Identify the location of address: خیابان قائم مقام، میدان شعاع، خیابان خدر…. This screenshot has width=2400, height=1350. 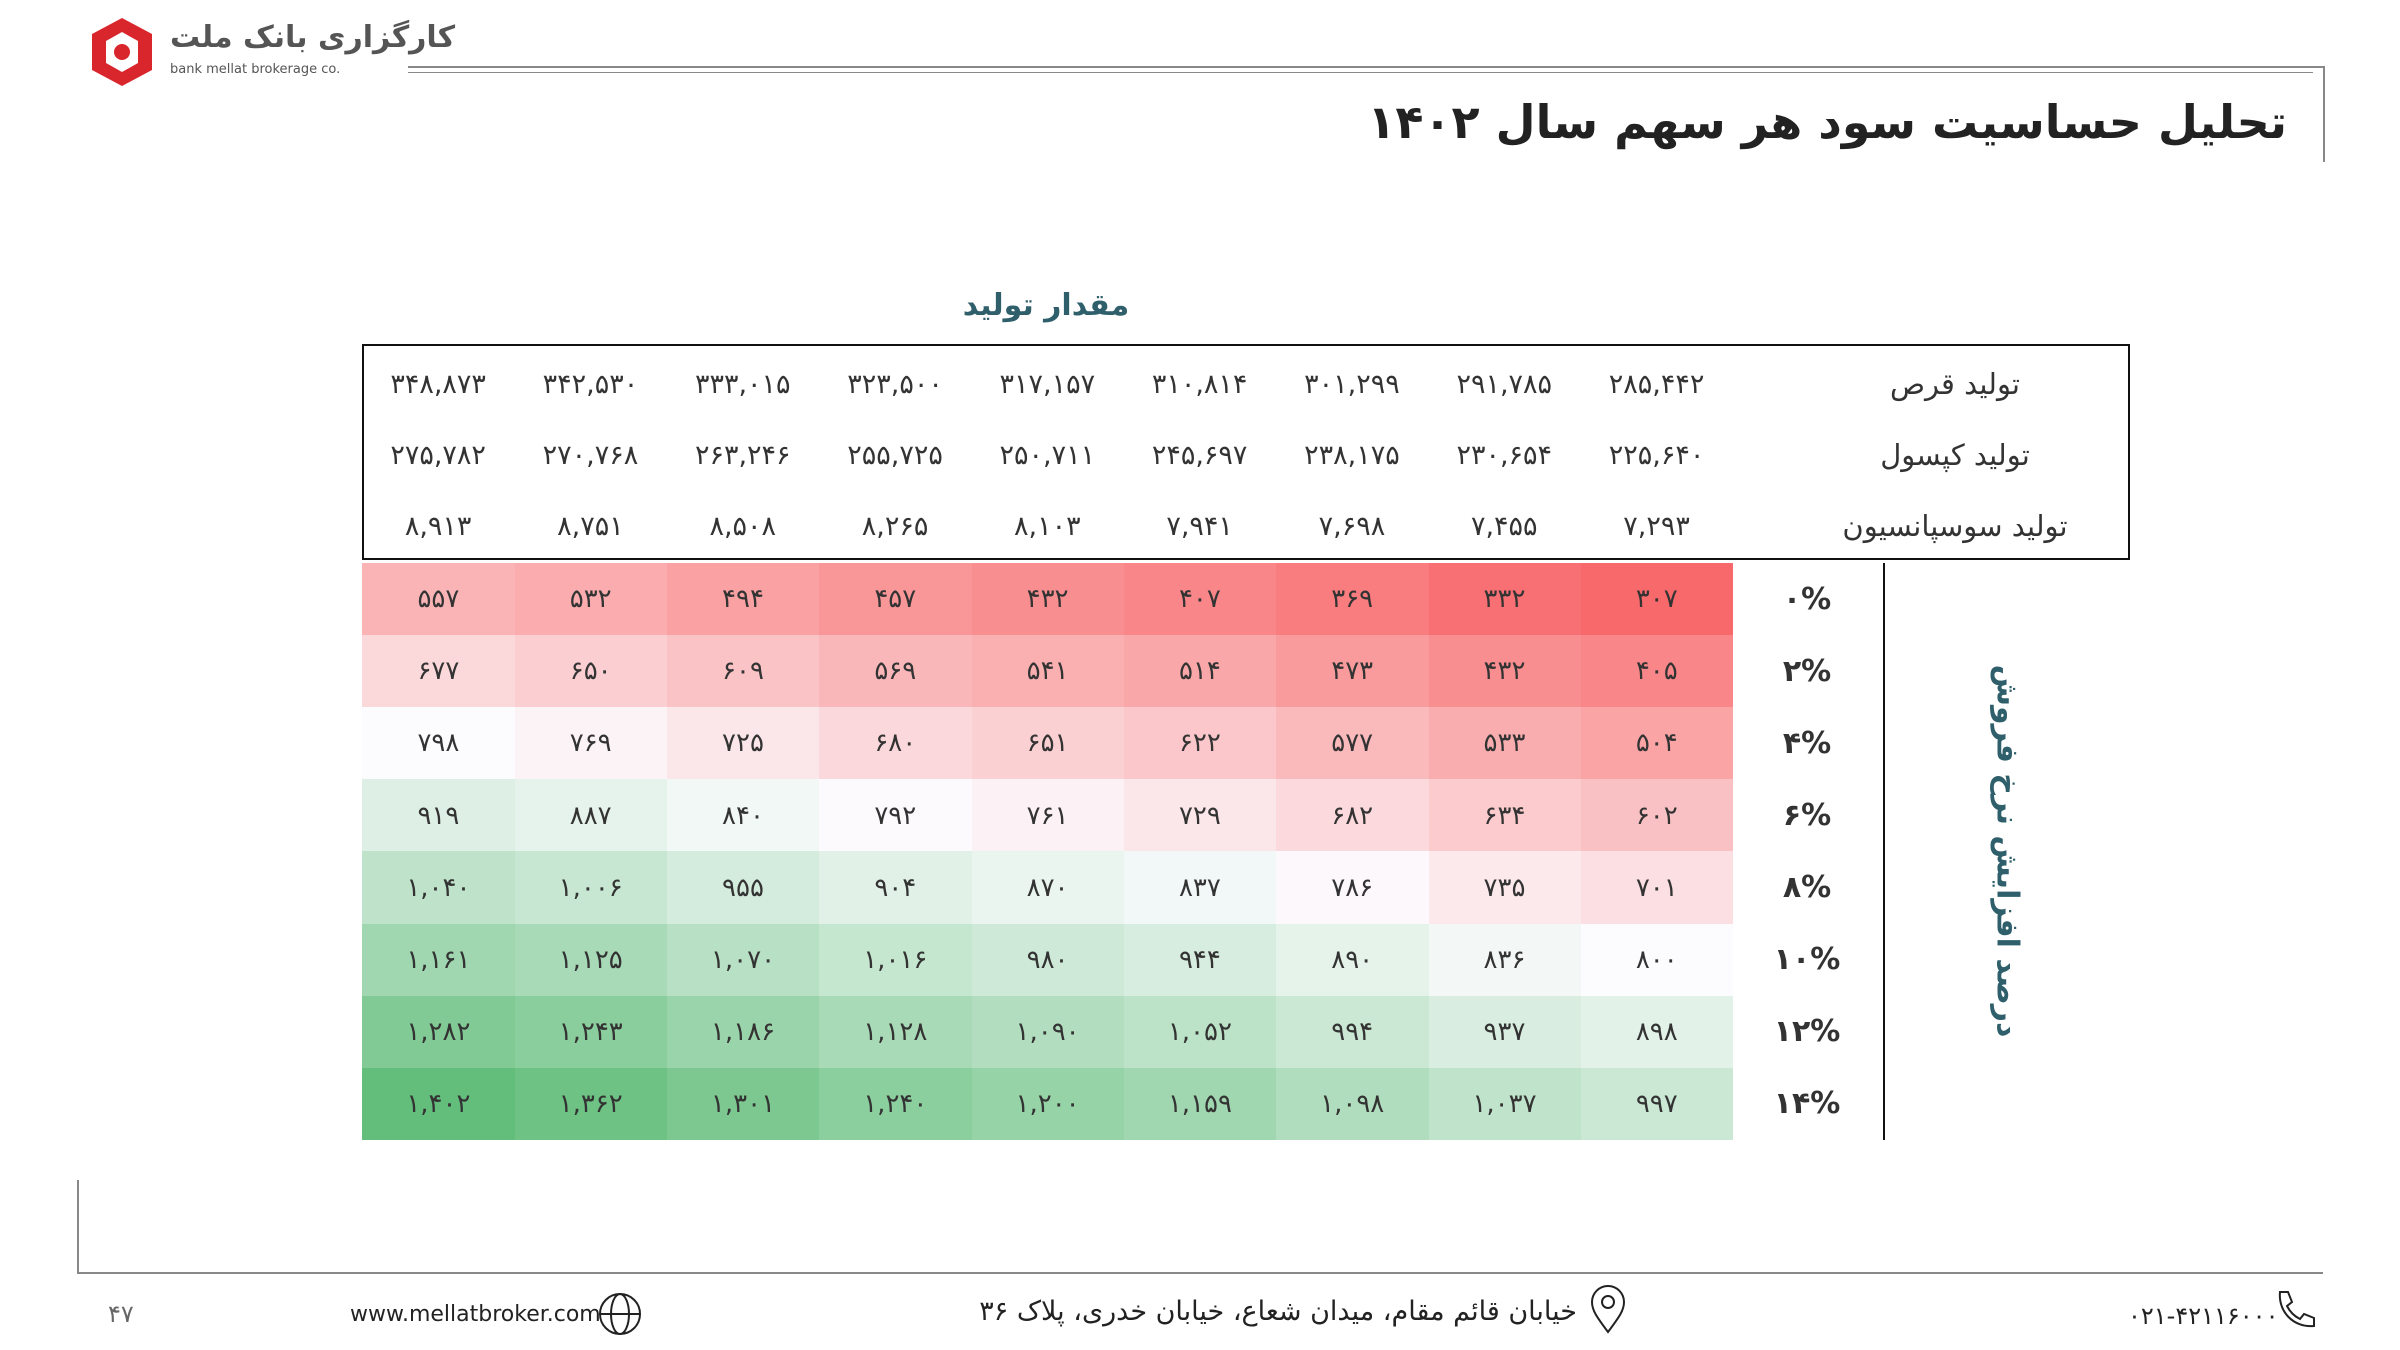
(1278, 1311).